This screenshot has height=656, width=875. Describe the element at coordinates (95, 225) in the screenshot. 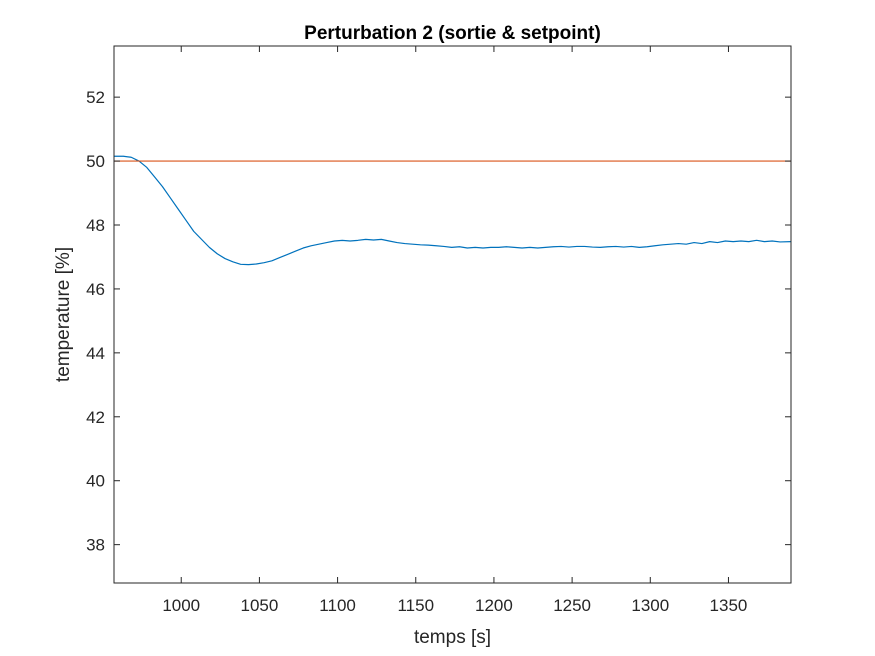

I see `y-tick-label: 48` at that location.